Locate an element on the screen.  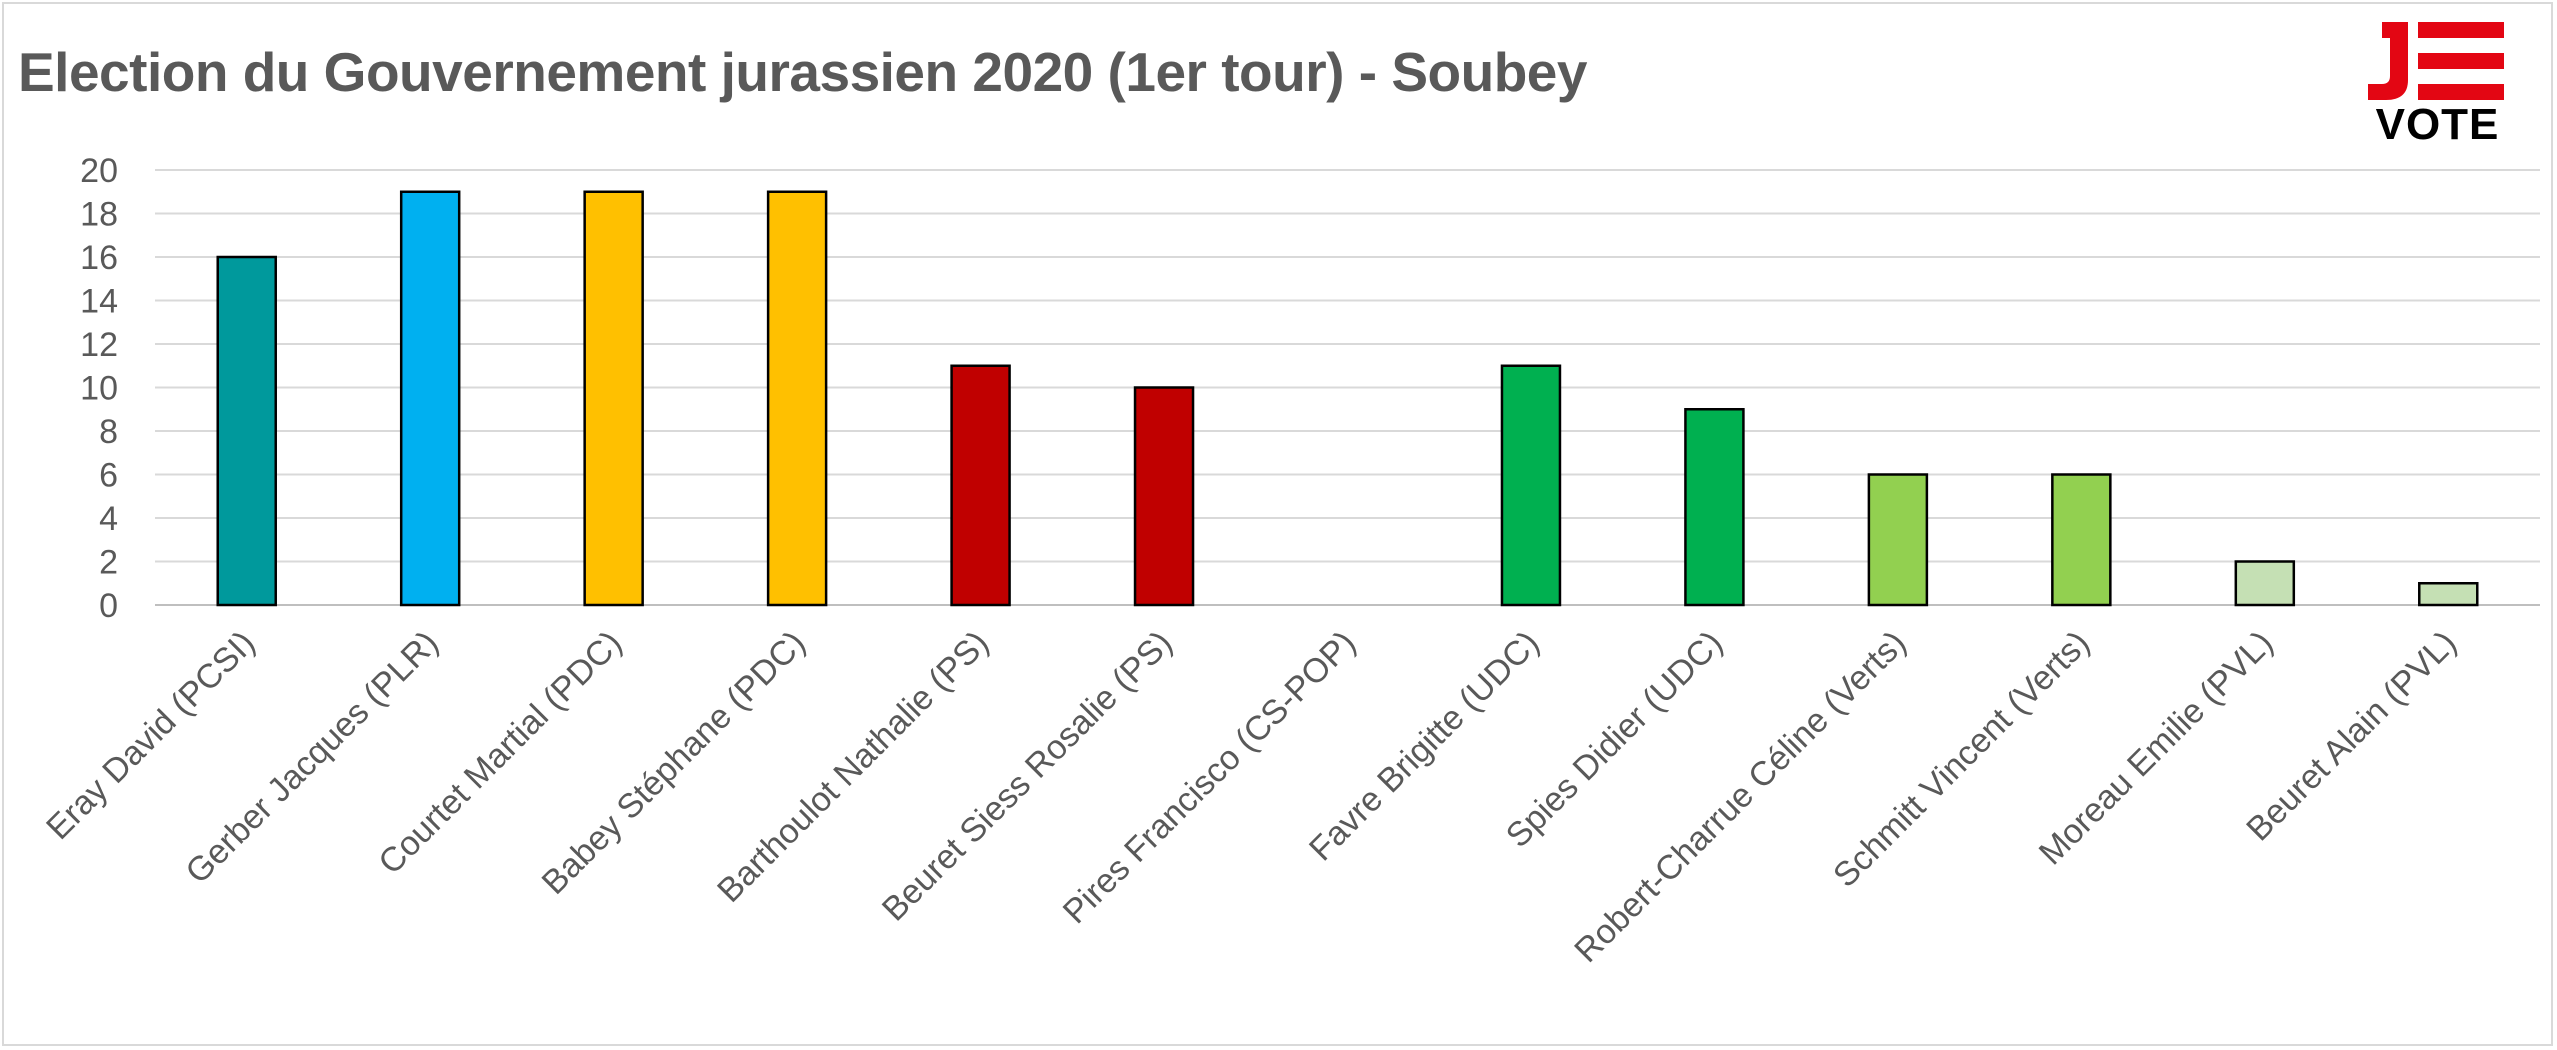
y-tick-label: 10 is located at coordinates (99, 389).